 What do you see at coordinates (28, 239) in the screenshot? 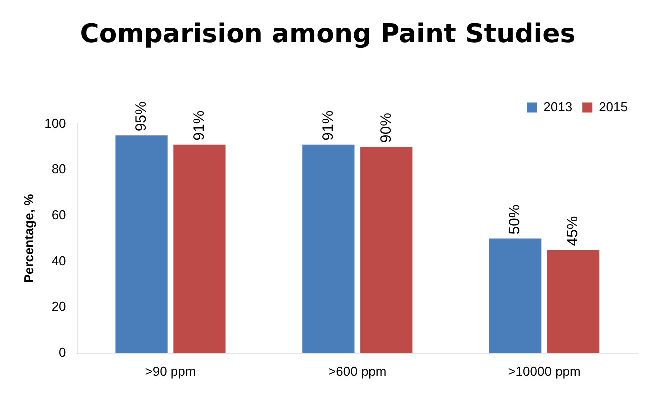
I see `y-axis-title: Percentage, %` at bounding box center [28, 239].